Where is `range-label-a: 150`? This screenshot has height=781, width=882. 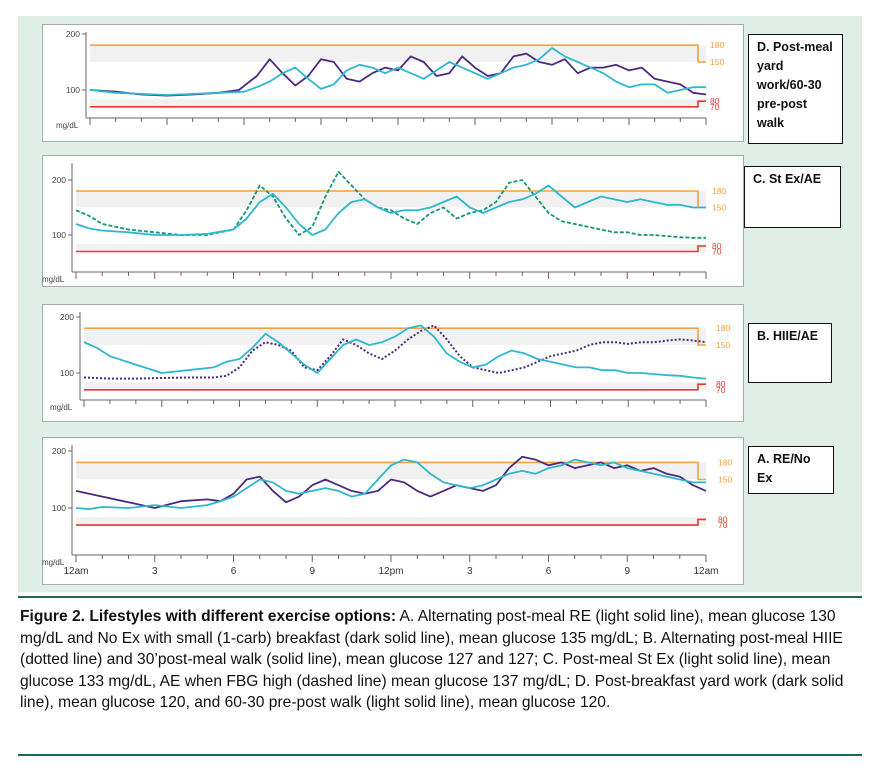
range-label-a: 150 is located at coordinates (725, 480).